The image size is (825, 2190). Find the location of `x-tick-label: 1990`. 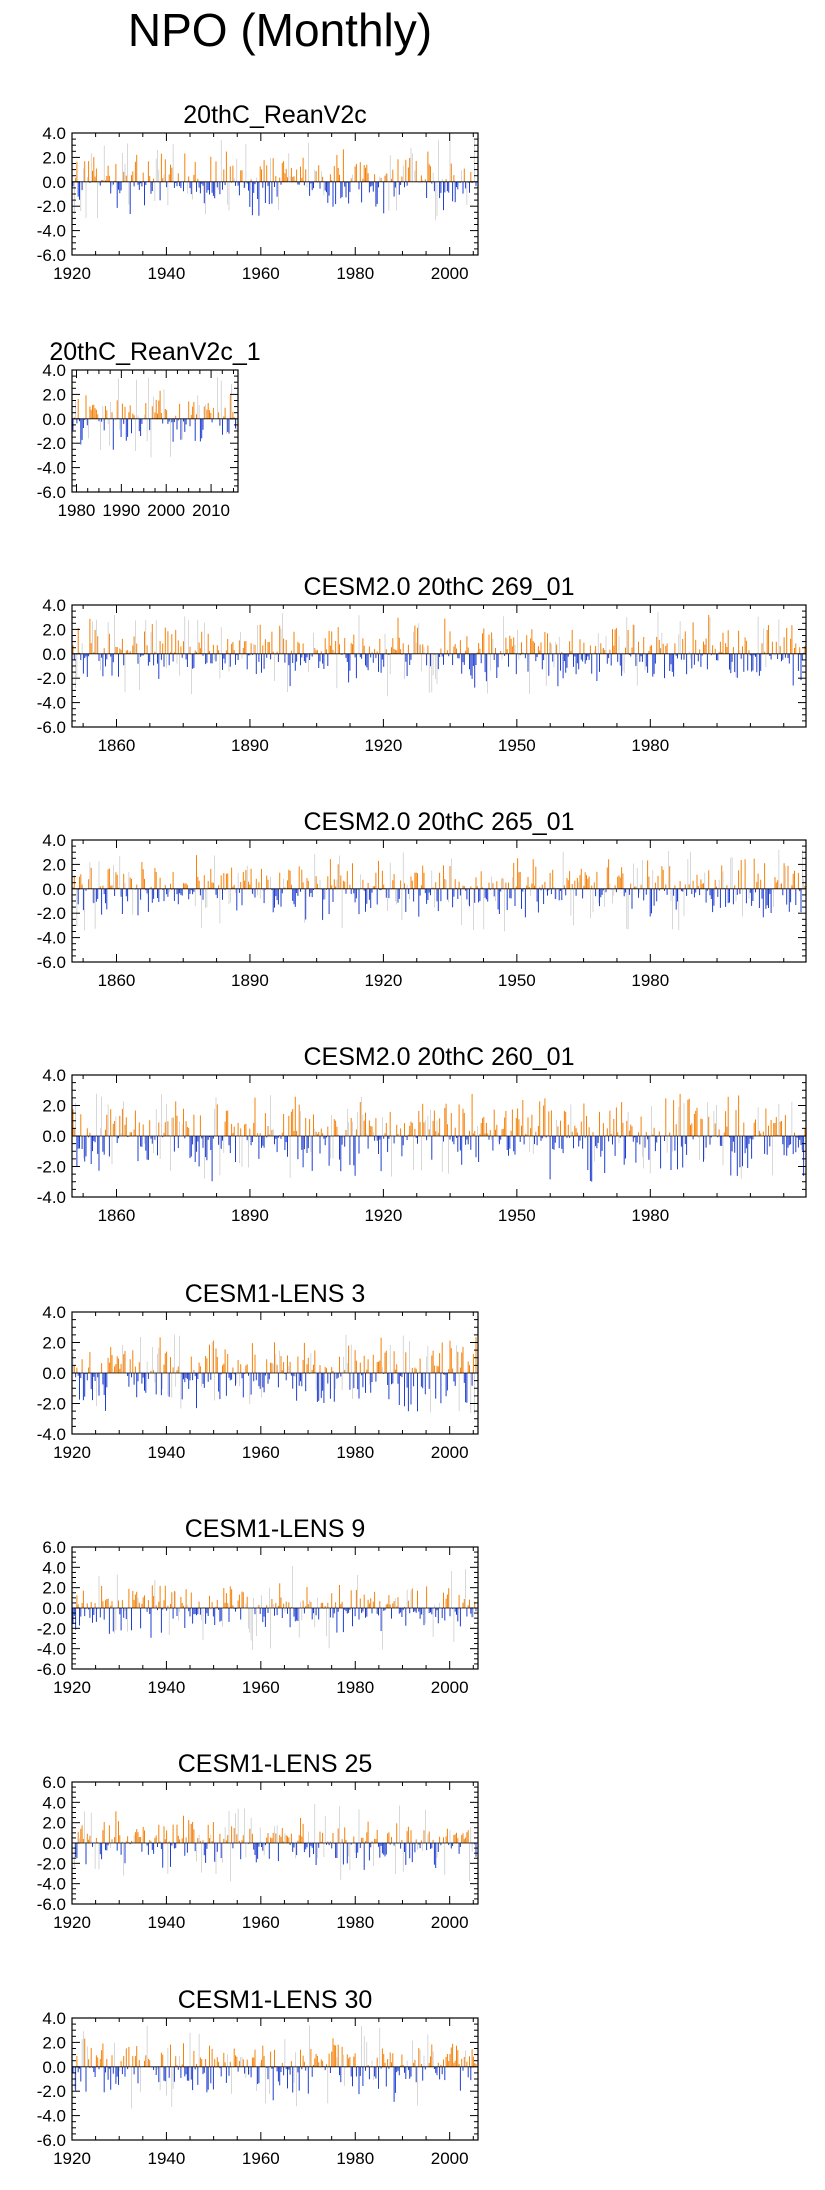

x-tick-label: 1990 is located at coordinates (121, 510).